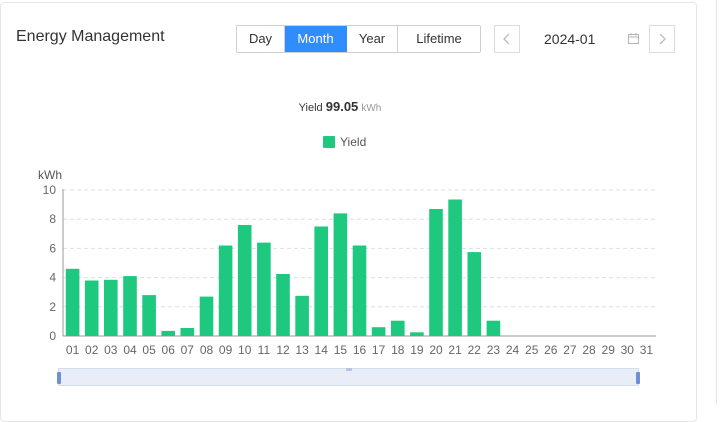 The height and width of the screenshot is (422, 726). I want to click on chevron-left-icon, so click(506, 39).